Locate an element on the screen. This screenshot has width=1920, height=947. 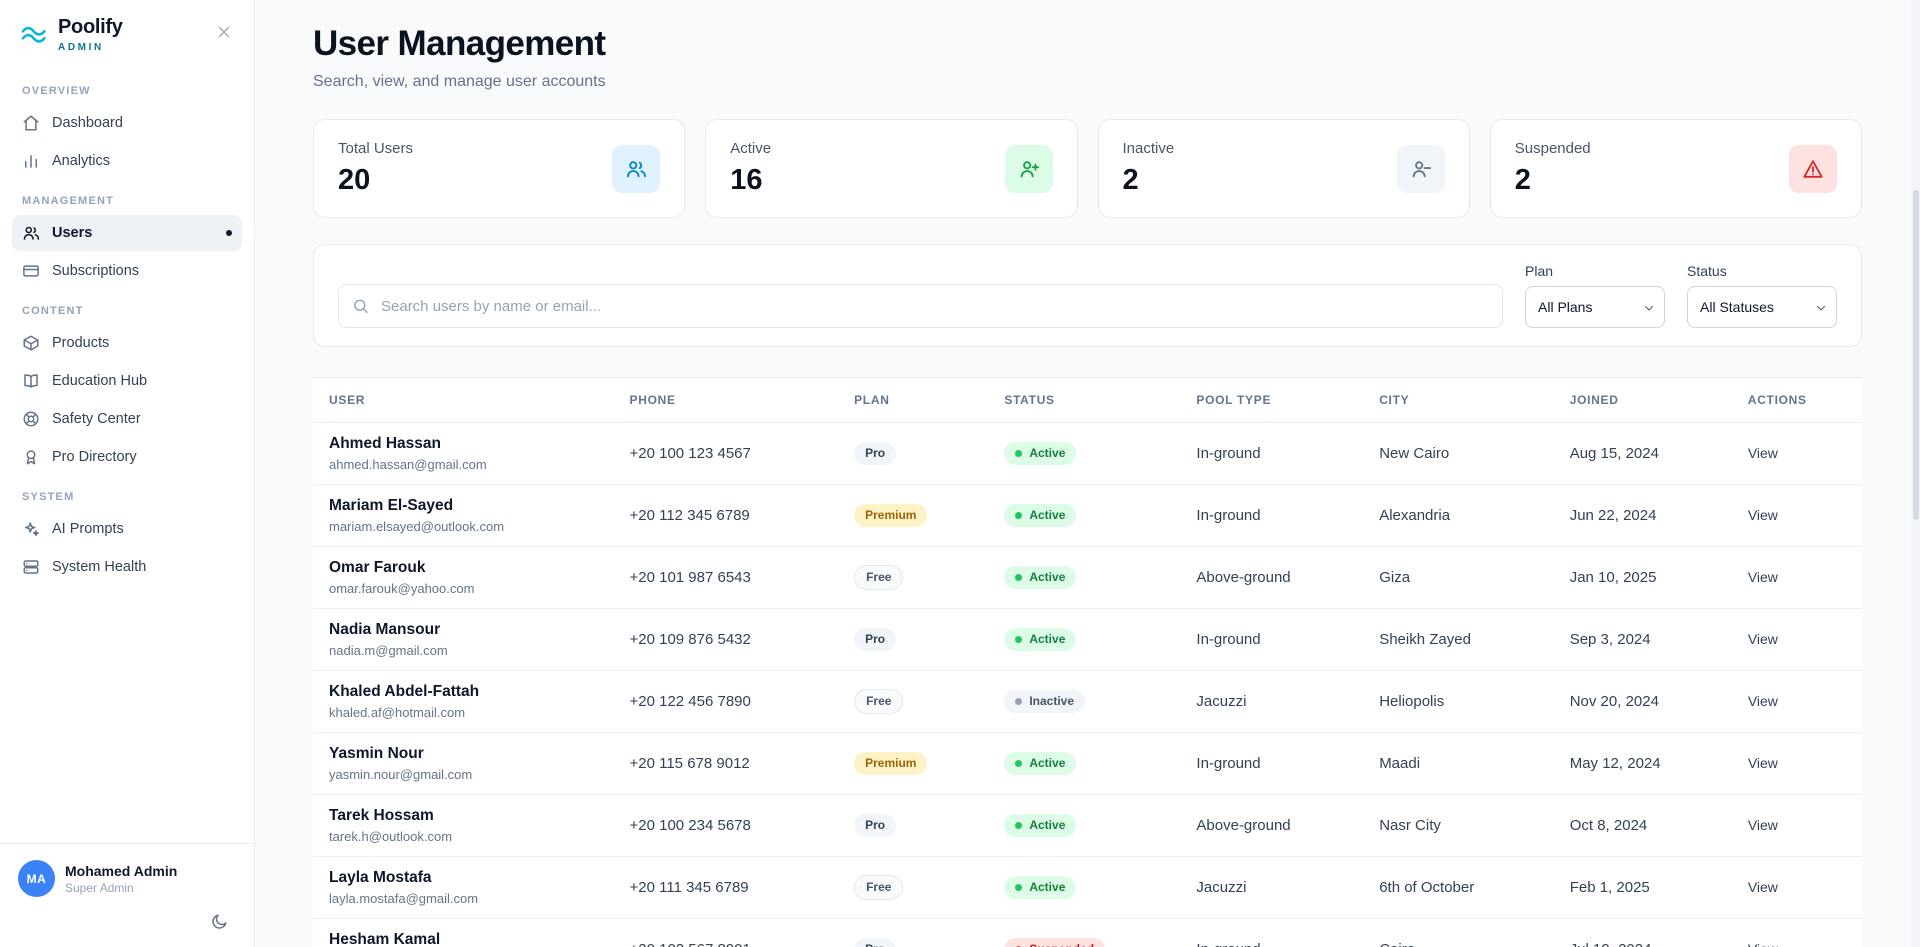
sidebar-item-subscriptions: Subscriptions is located at coordinates (127, 271).